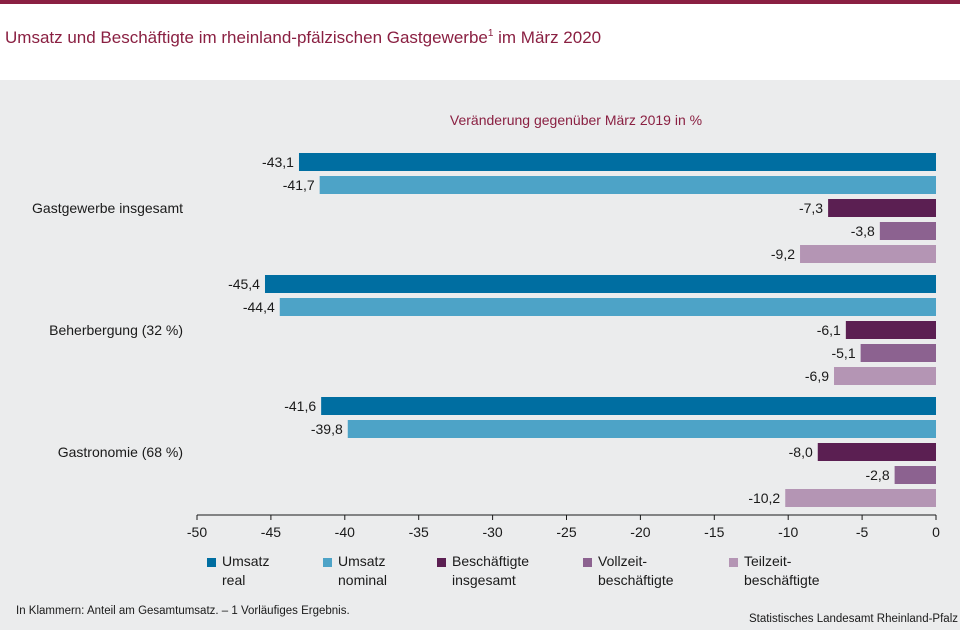 The image size is (960, 630). Describe the element at coordinates (419, 532) in the screenshot. I see `x-tick-label: -35` at that location.